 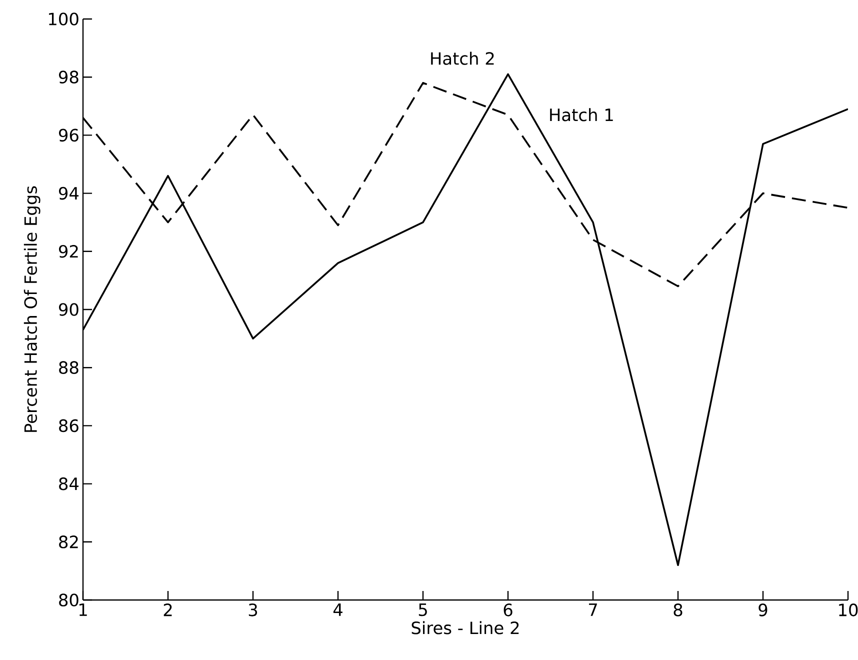 I want to click on y-tick-label: 94, so click(x=68, y=193).